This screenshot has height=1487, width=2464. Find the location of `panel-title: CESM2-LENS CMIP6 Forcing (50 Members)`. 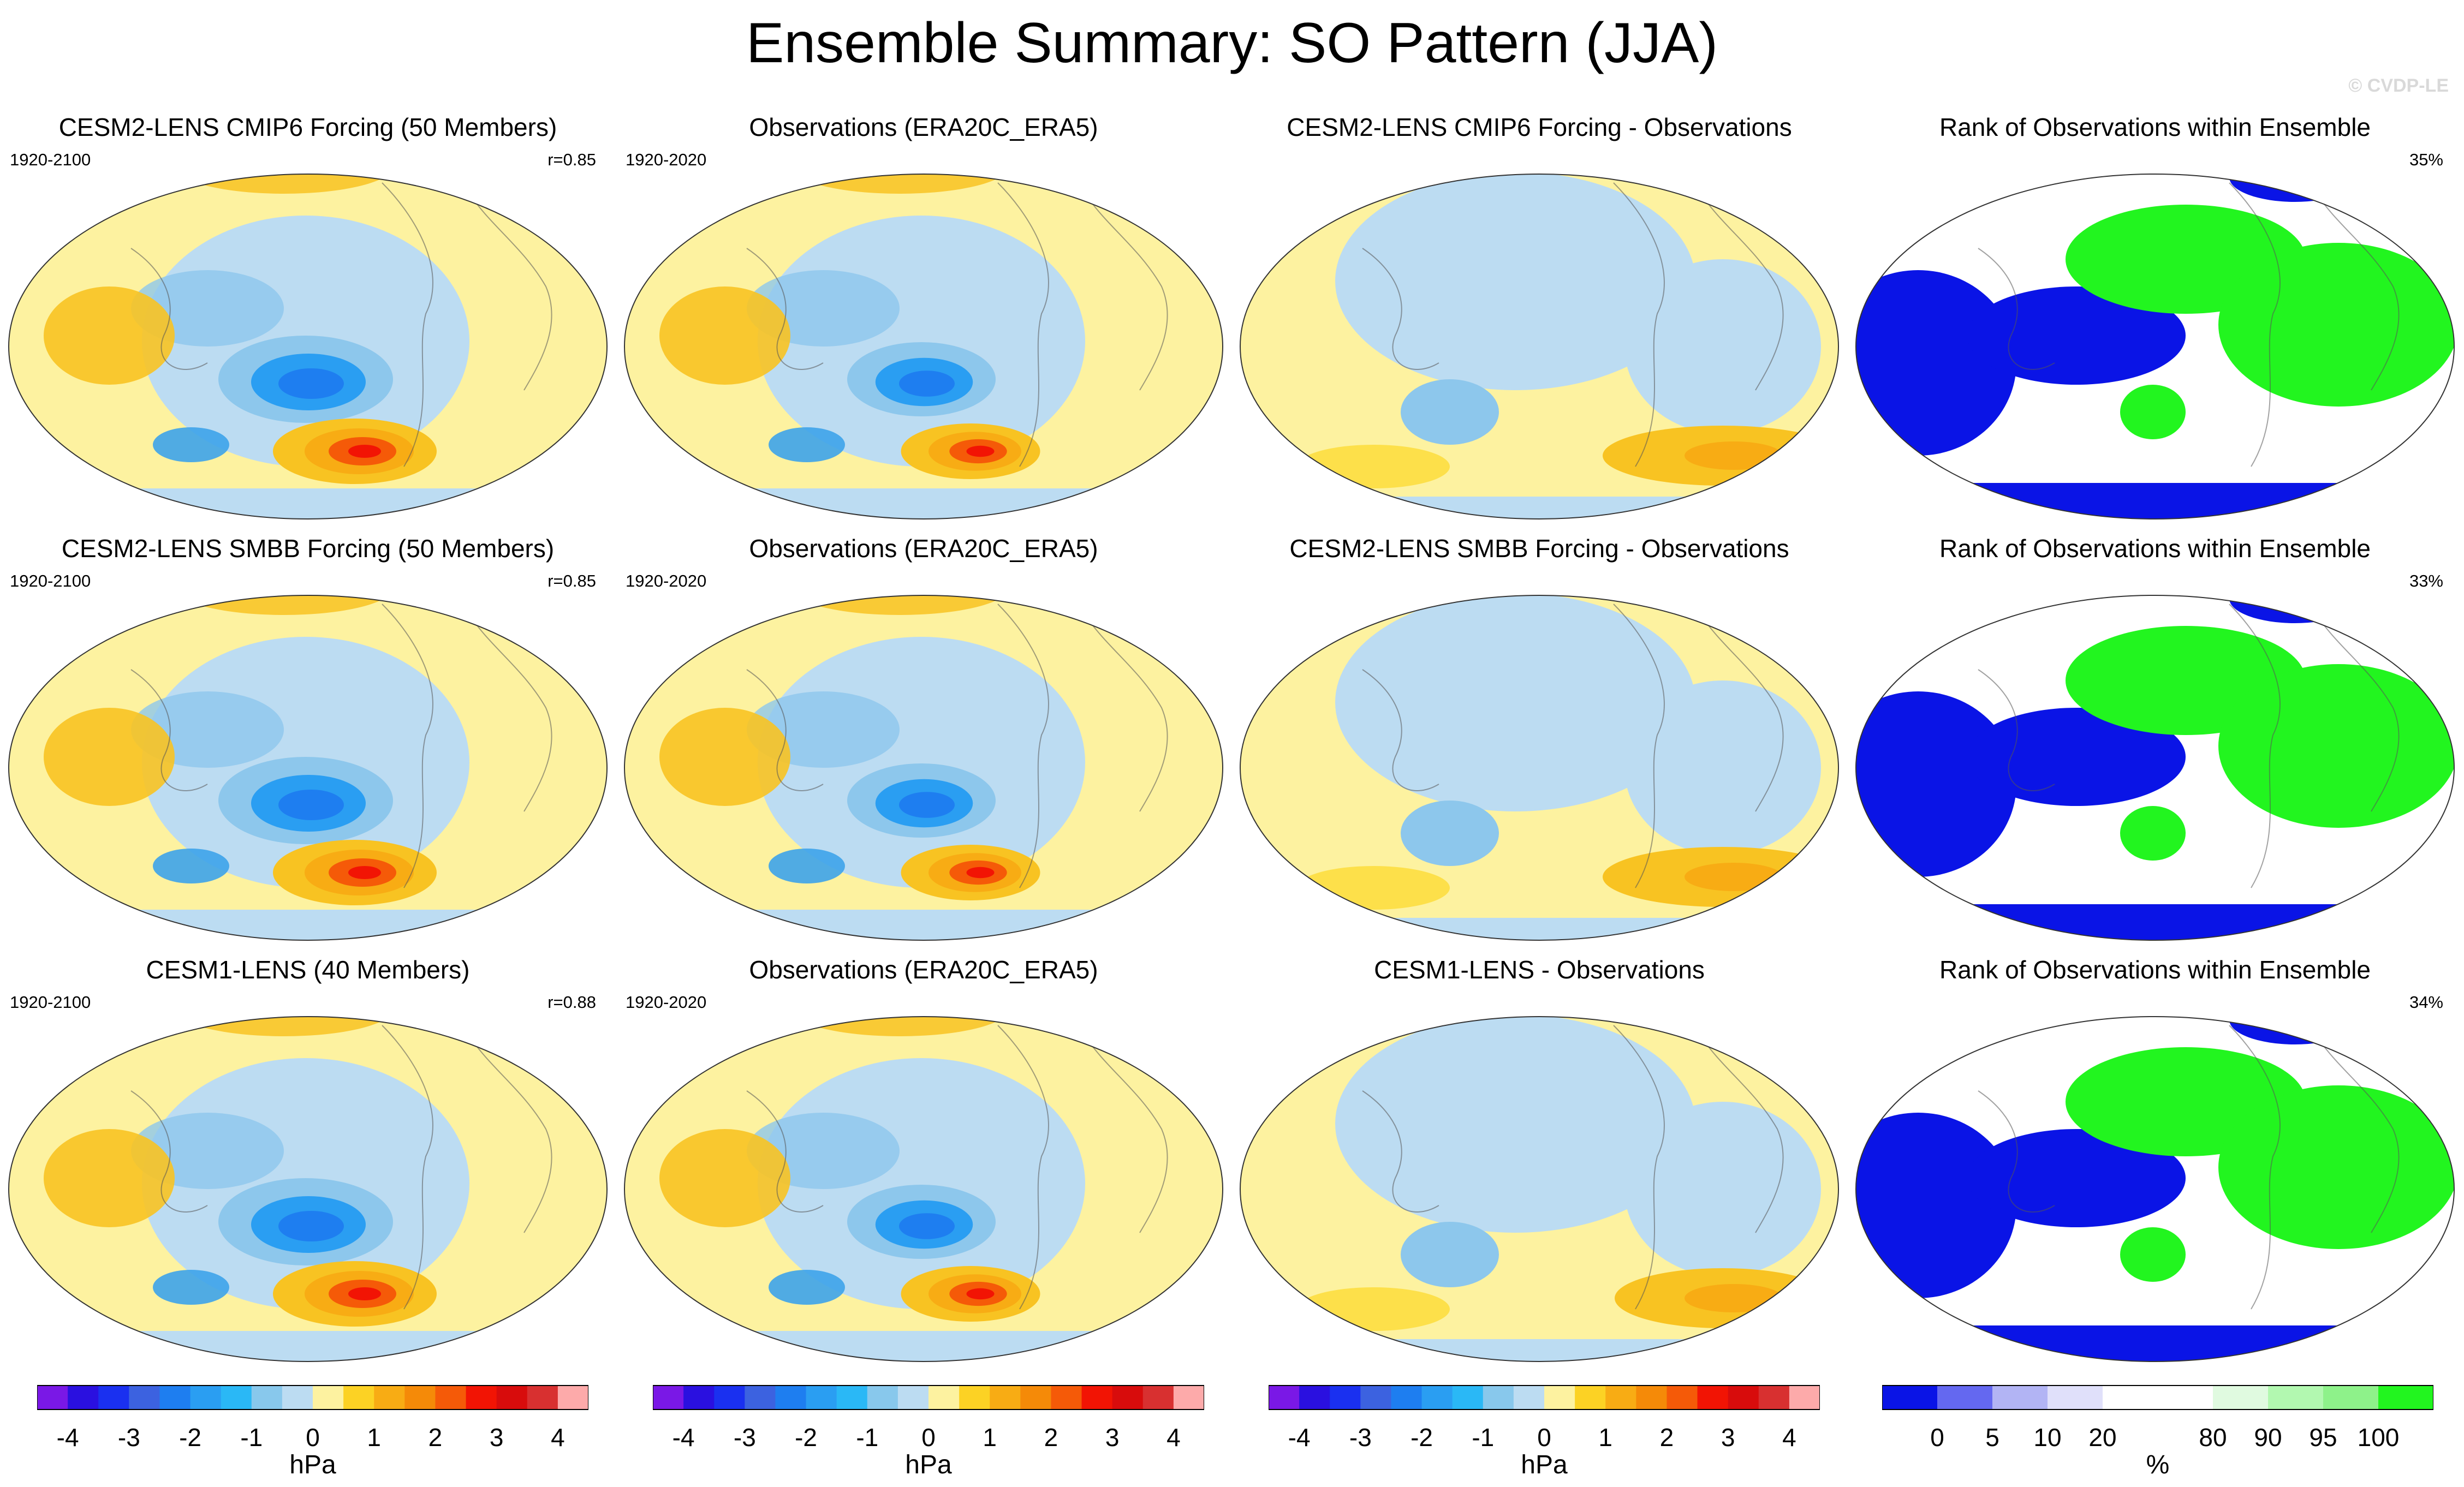

panel-title: CESM2-LENS CMIP6 Forcing (50 Members) is located at coordinates (307, 127).